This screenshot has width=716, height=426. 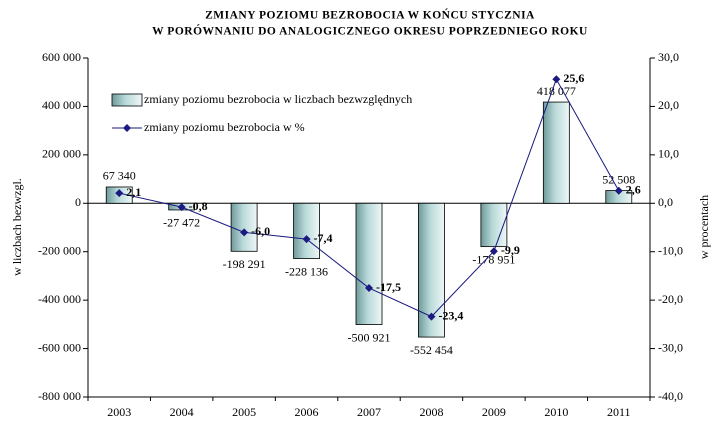 I want to click on y-tick-label: -600 000, so click(x=59, y=347).